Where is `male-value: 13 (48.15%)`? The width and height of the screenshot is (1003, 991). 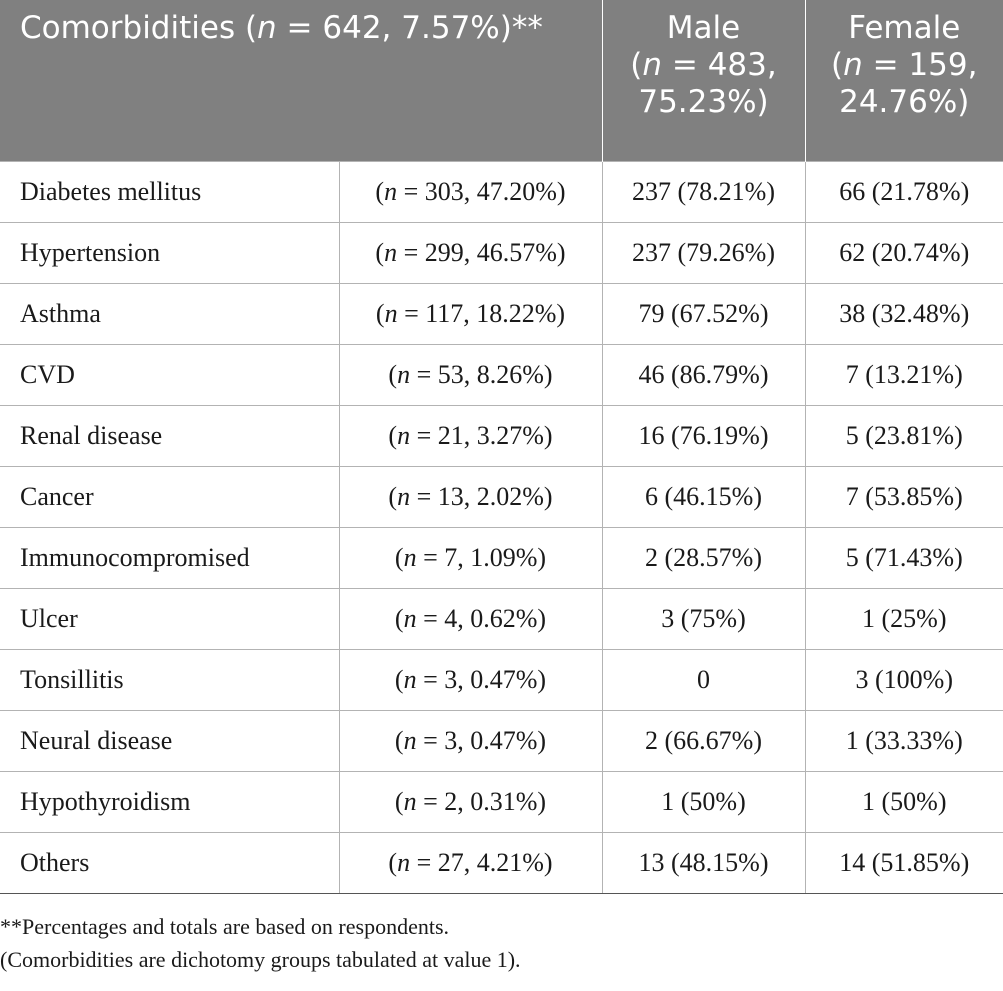 male-value: 13 (48.15%) is located at coordinates (703, 862).